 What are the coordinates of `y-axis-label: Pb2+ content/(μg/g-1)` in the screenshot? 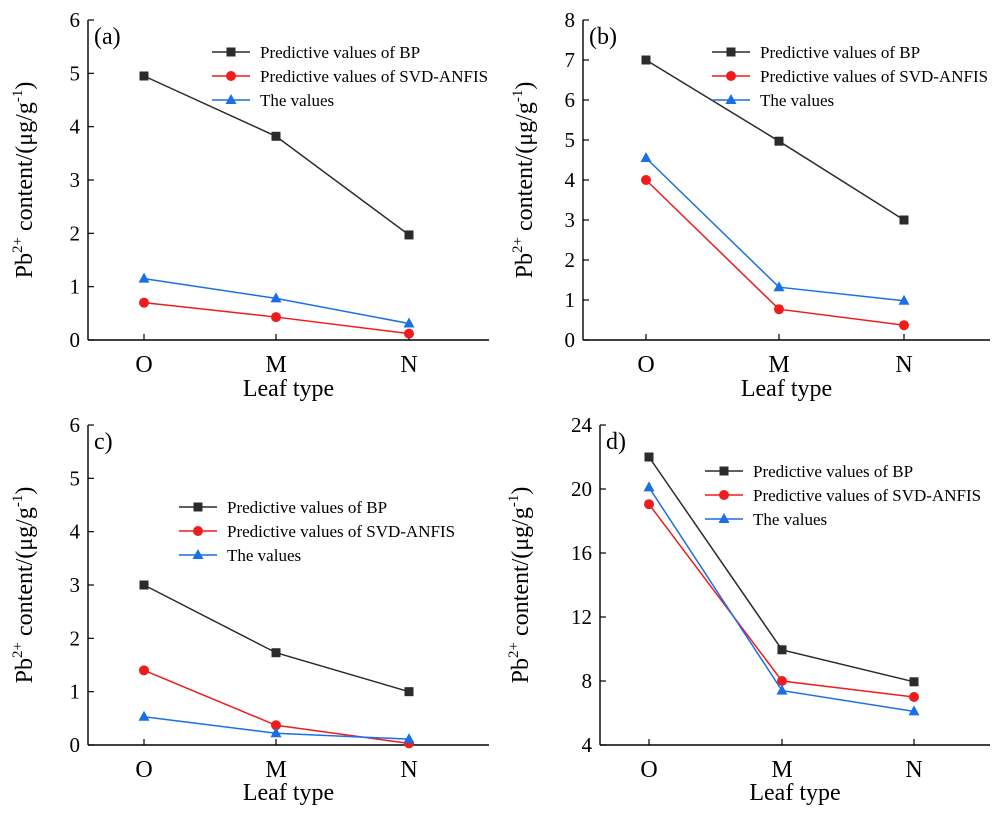 It's located at (24, 180).